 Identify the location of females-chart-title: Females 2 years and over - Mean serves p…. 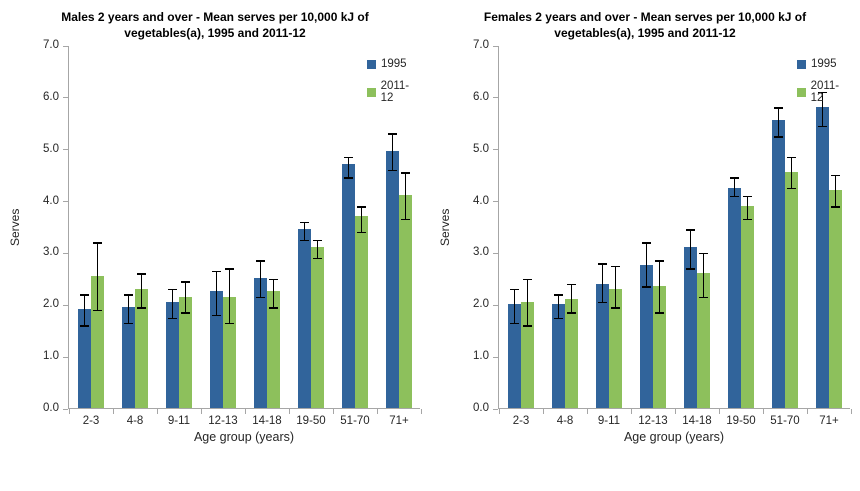
(645, 25).